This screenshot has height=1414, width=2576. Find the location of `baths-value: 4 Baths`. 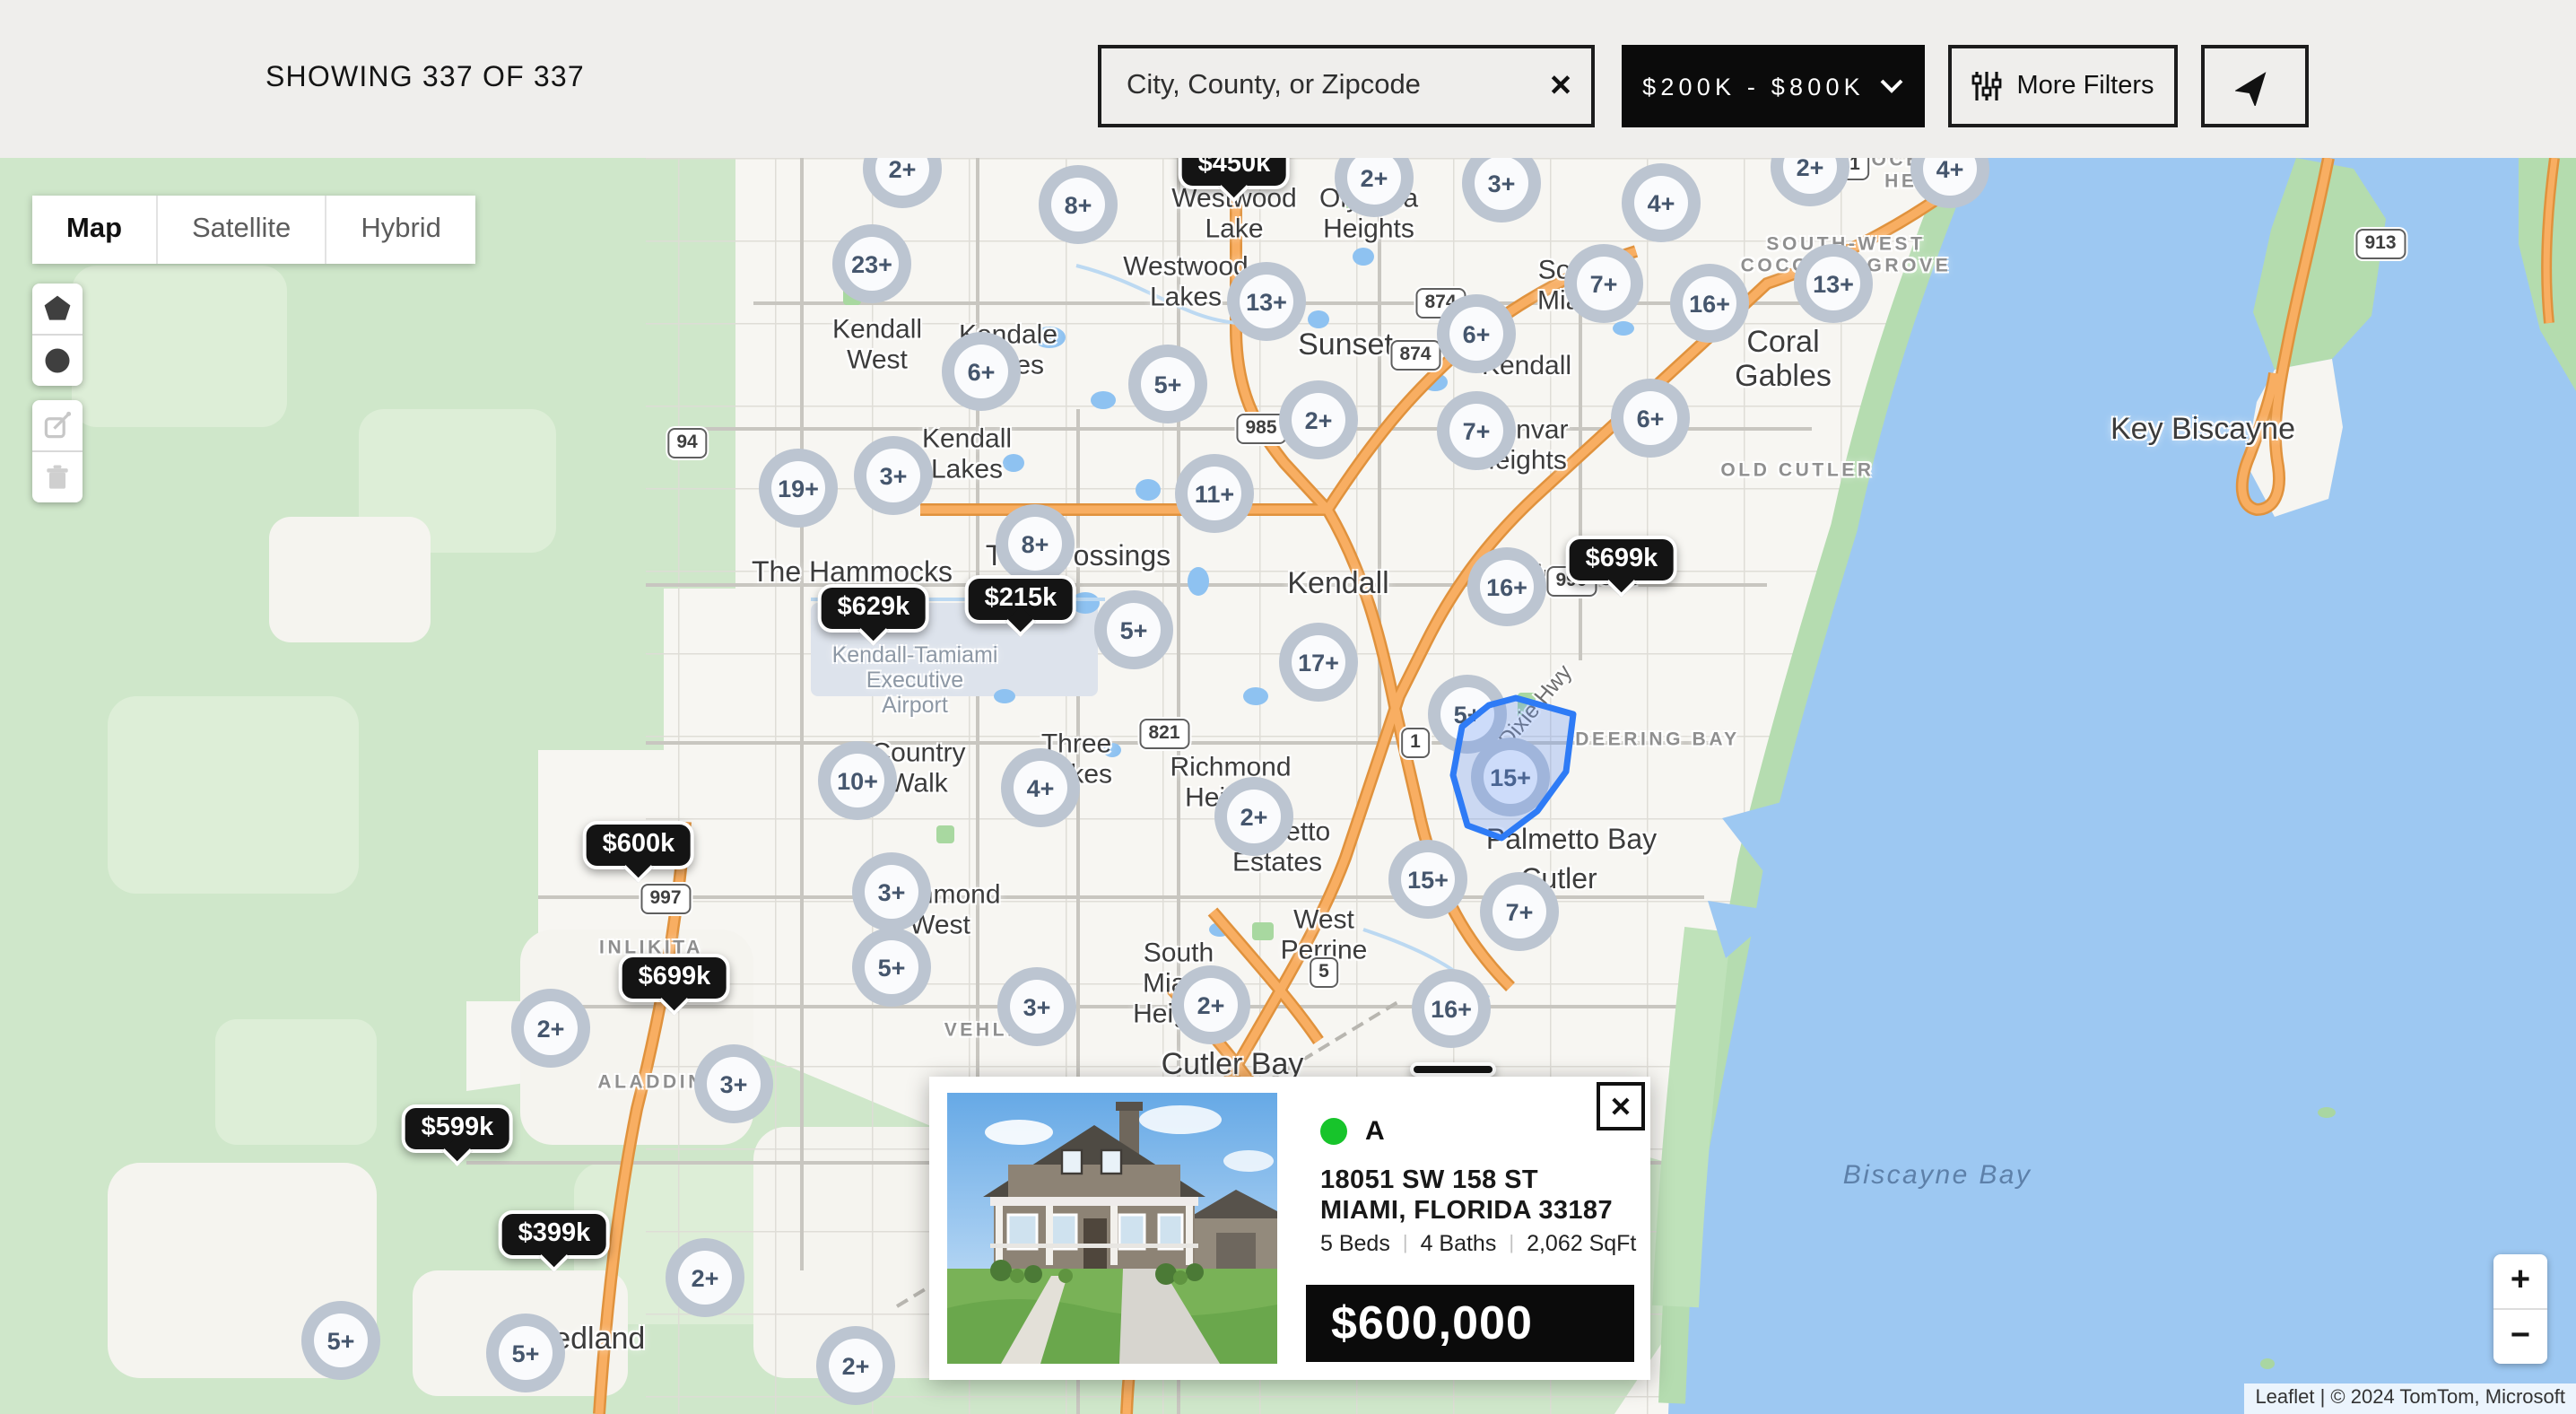

baths-value: 4 Baths is located at coordinates (1458, 1243).